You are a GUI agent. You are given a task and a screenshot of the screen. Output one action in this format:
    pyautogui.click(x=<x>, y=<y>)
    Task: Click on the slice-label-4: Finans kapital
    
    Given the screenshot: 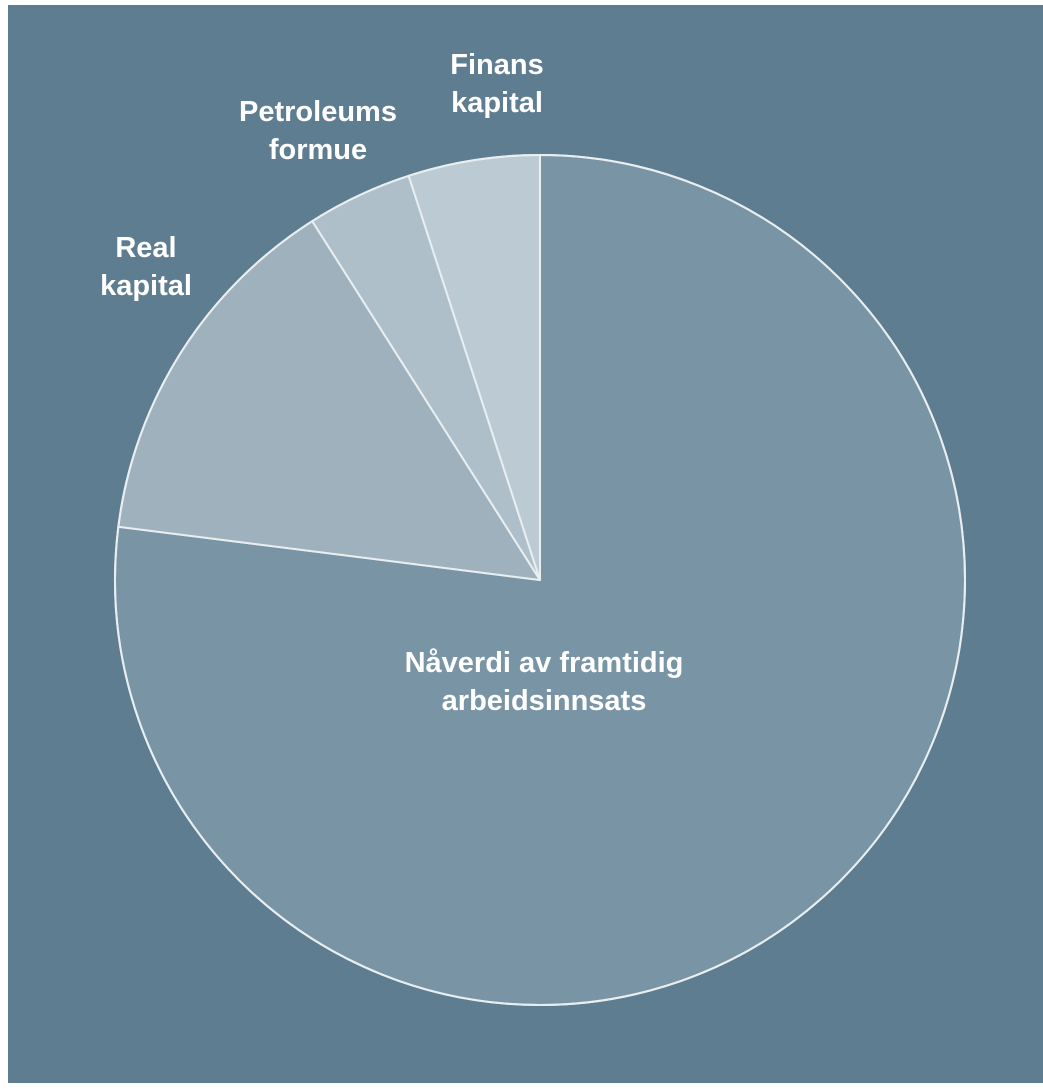 What is the action you would take?
    pyautogui.click(x=496, y=84)
    